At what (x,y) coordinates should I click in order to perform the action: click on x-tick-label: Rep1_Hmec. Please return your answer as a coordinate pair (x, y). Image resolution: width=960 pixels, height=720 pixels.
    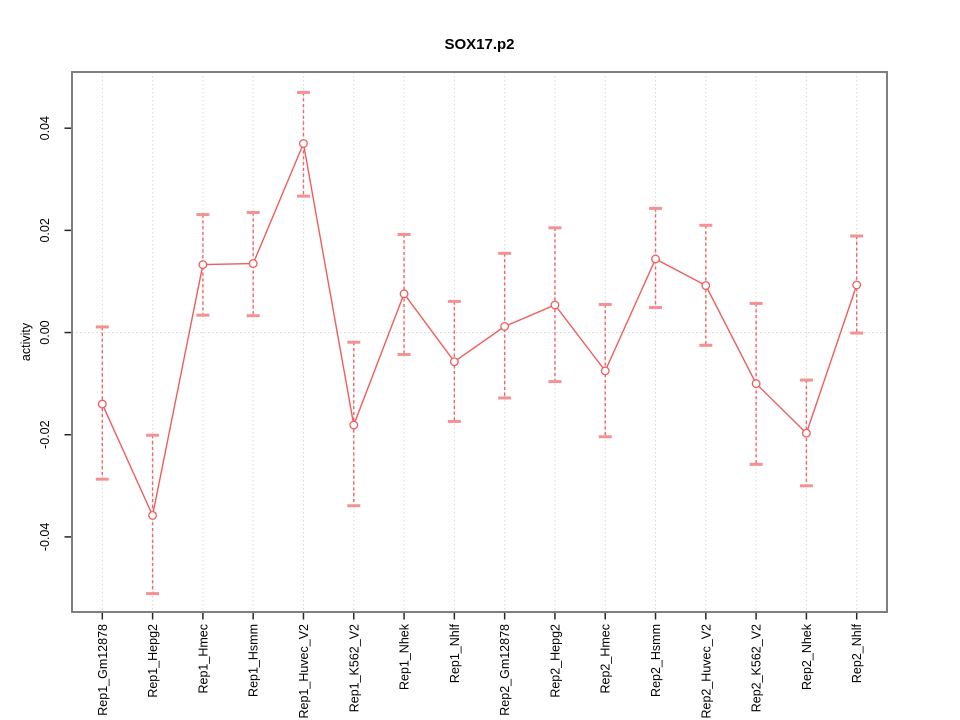
    Looking at the image, I should click on (203, 658).